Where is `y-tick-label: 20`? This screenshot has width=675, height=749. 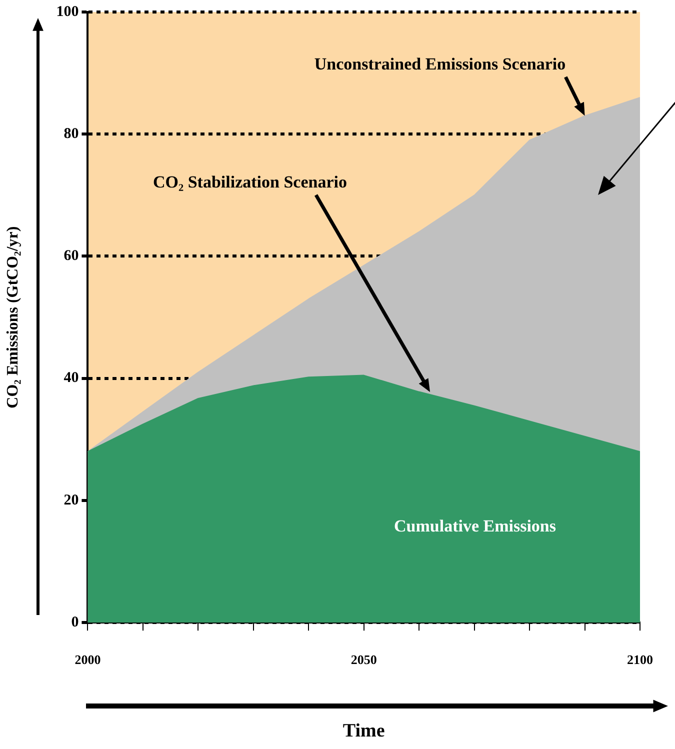 y-tick-label: 20 is located at coordinates (71, 500).